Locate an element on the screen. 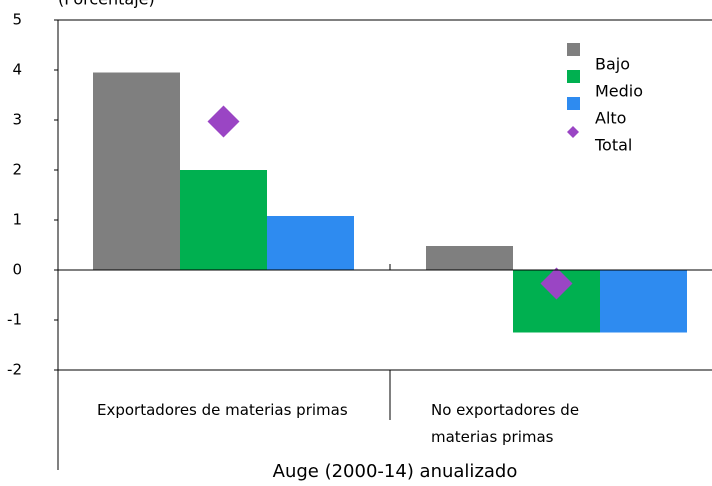 This screenshot has width=712, height=486. x-tick-label: Exportadores de materias primas is located at coordinates (222, 410).